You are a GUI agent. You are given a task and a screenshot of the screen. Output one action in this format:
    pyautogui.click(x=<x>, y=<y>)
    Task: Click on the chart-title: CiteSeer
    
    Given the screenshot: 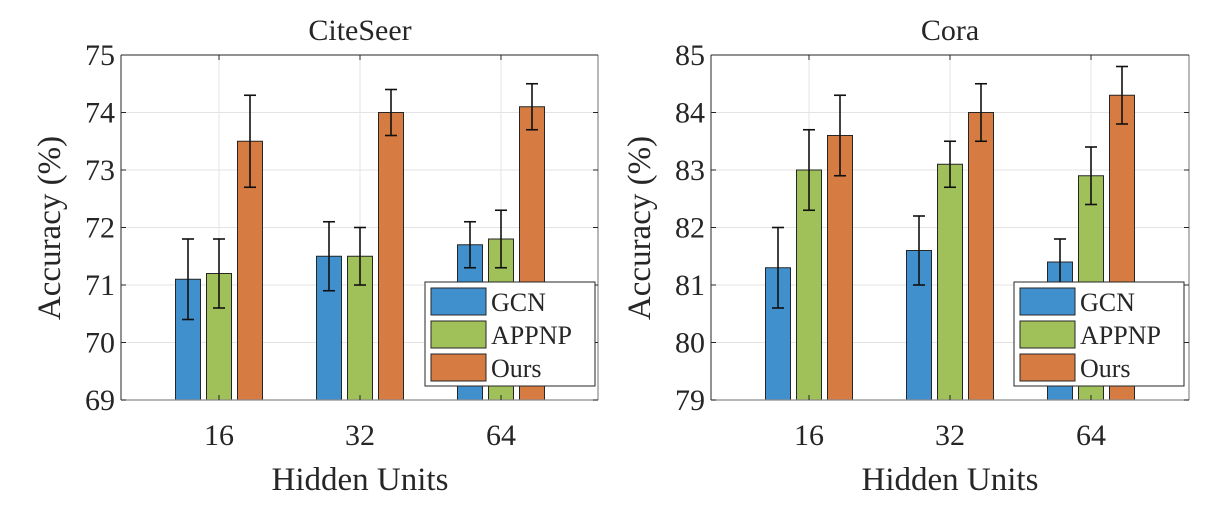 What is the action you would take?
    pyautogui.click(x=359, y=30)
    